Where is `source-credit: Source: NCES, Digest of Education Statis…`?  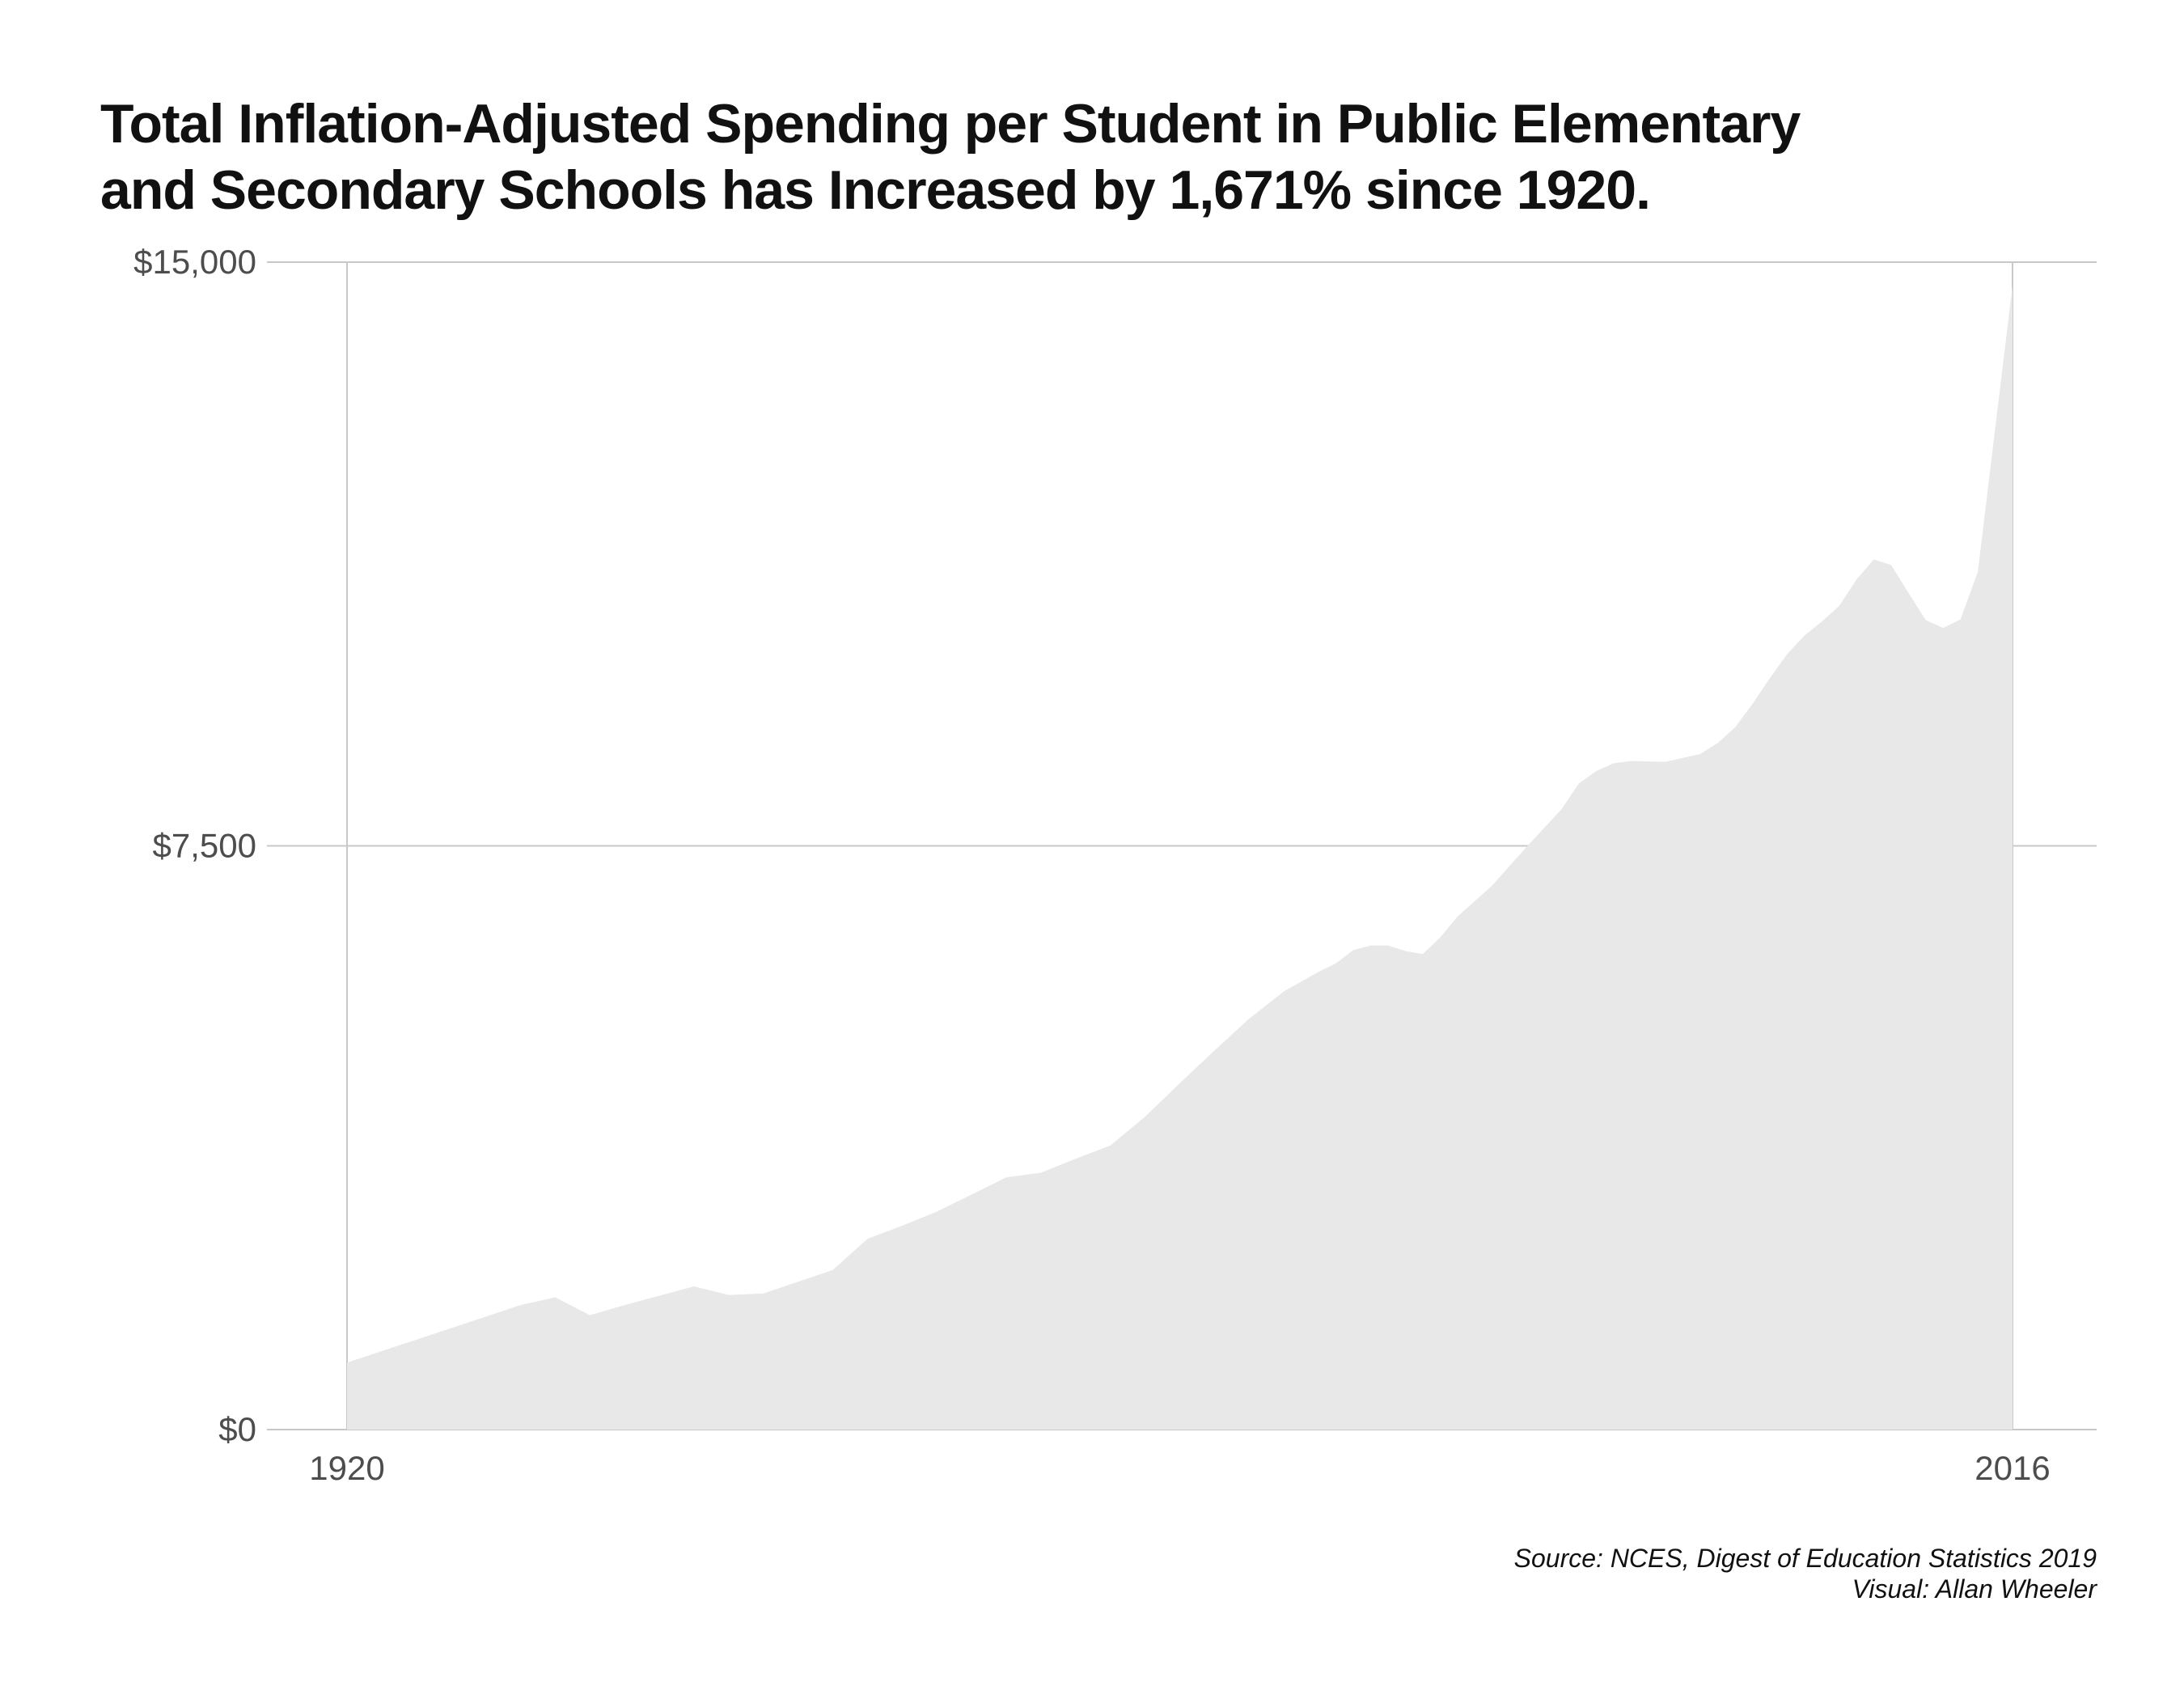
source-credit: Source: NCES, Digest of Education Statis… is located at coordinates (1805, 1558).